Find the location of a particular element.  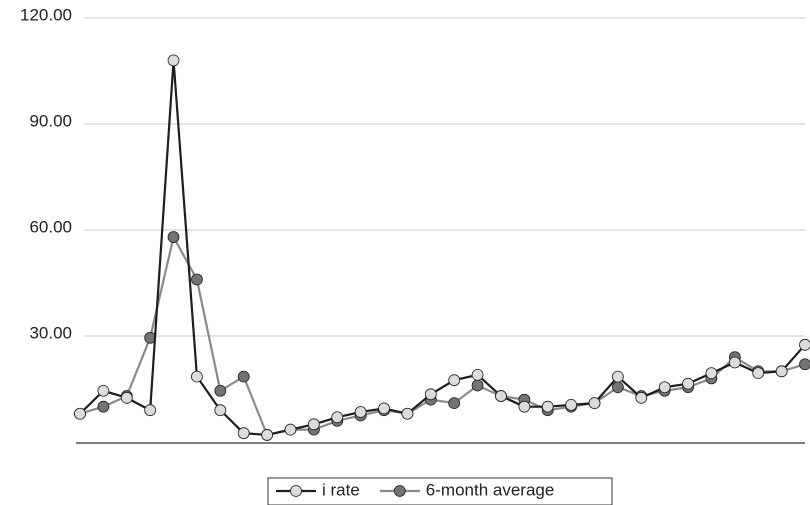

legend-box is located at coordinates (440, 491).